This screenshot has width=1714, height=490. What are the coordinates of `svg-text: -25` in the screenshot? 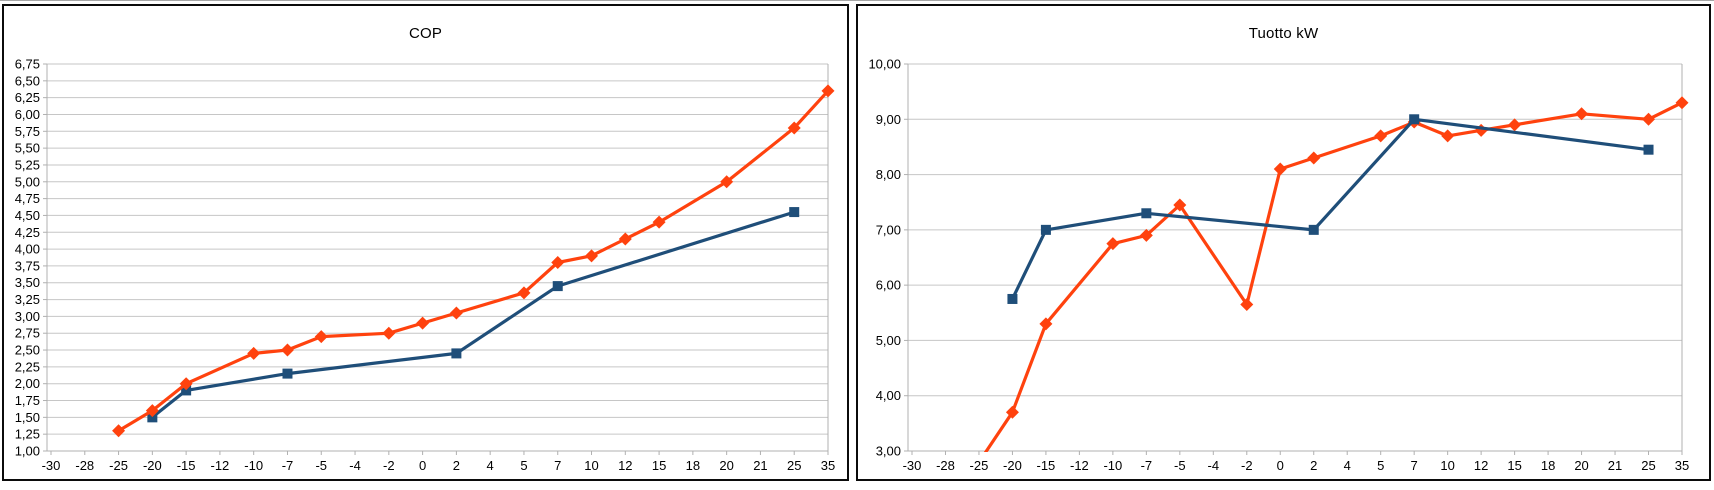 It's located at (979, 465).